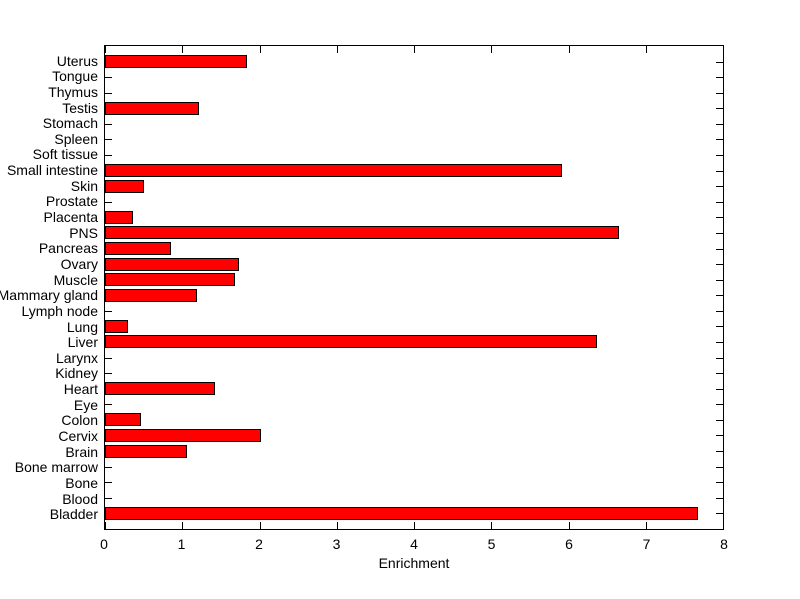 The width and height of the screenshot is (800, 599). What do you see at coordinates (84, 185) in the screenshot?
I see `y-tick-label-skin: Skin` at bounding box center [84, 185].